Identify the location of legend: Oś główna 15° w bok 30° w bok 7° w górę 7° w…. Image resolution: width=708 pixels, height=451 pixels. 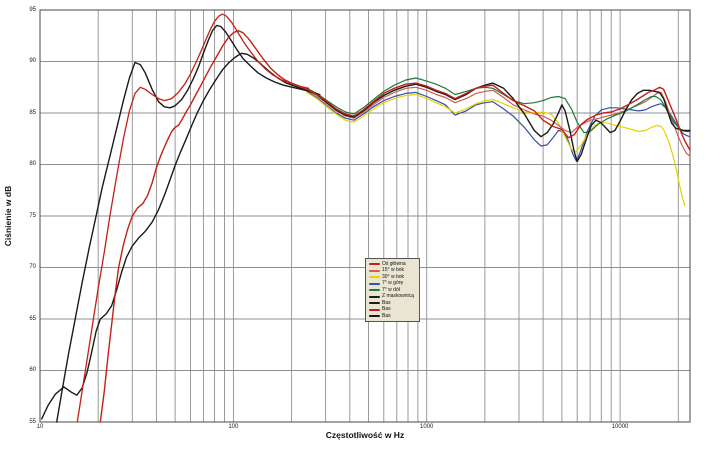
(392, 290).